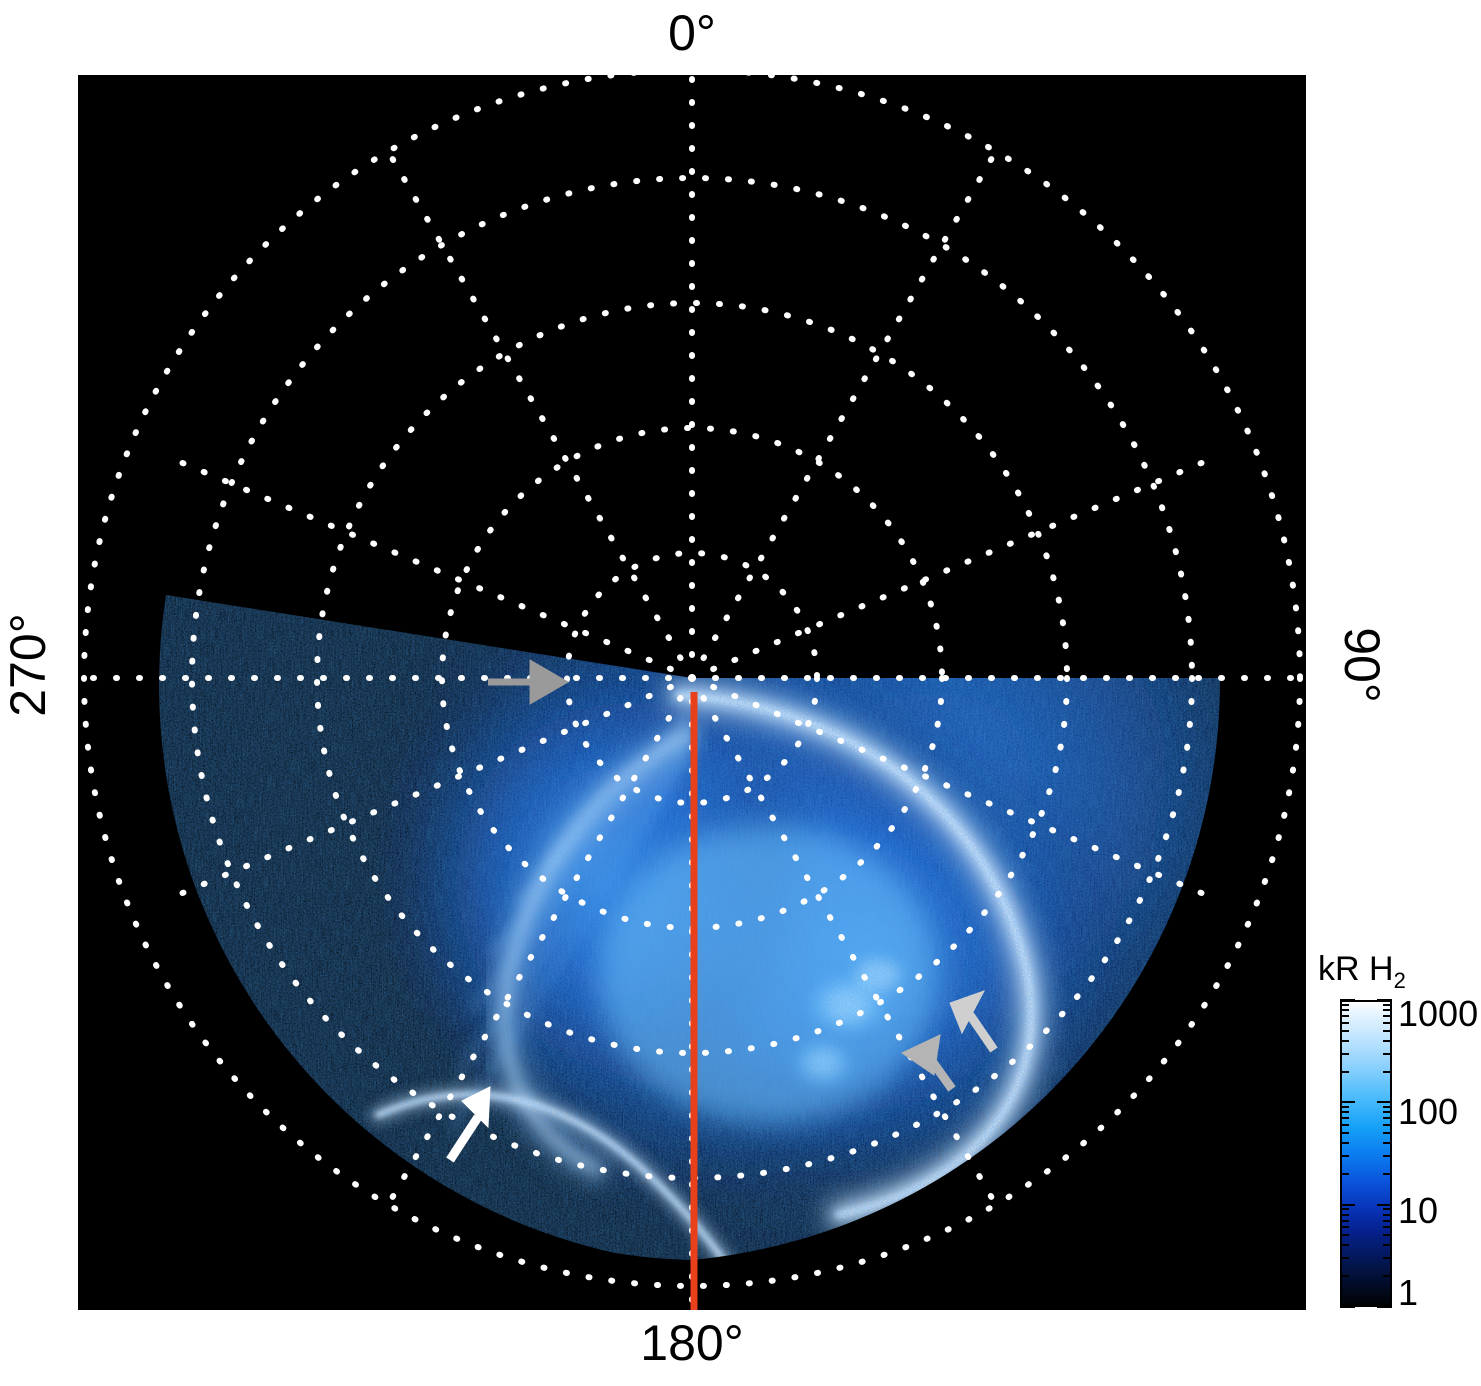  What do you see at coordinates (1408, 1292) in the screenshot?
I see `colorbar-label-1: 1` at bounding box center [1408, 1292].